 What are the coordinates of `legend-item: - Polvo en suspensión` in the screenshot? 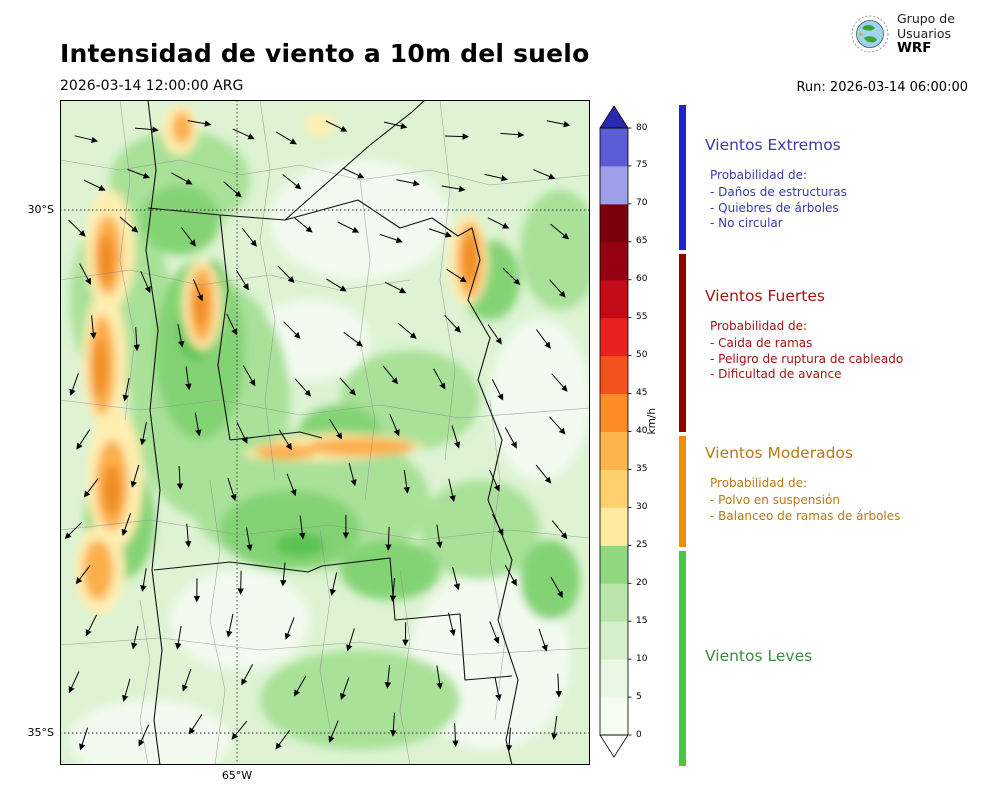 It's located at (775, 500).